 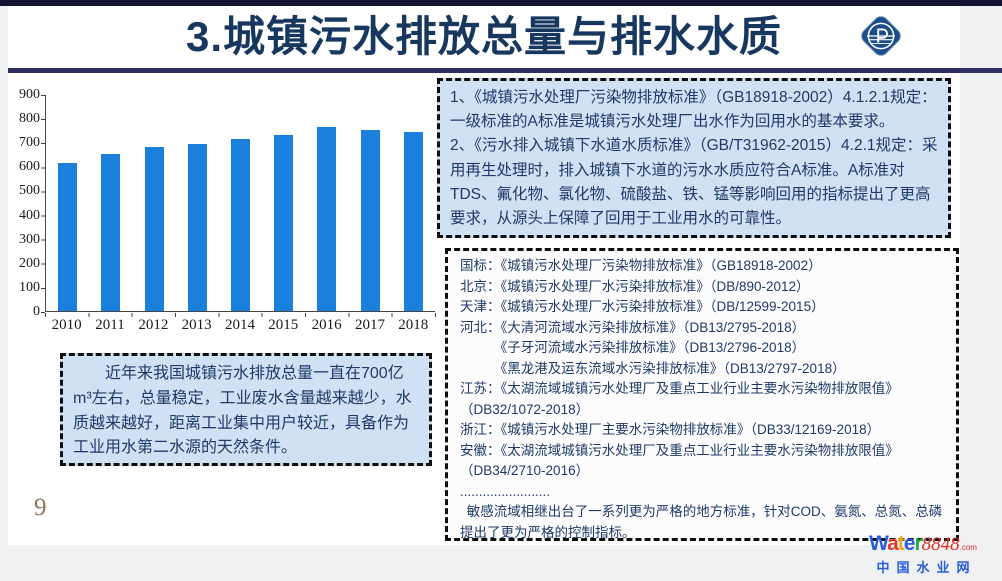 I want to click on y-axis-tick-label: 400, so click(x=29, y=215).